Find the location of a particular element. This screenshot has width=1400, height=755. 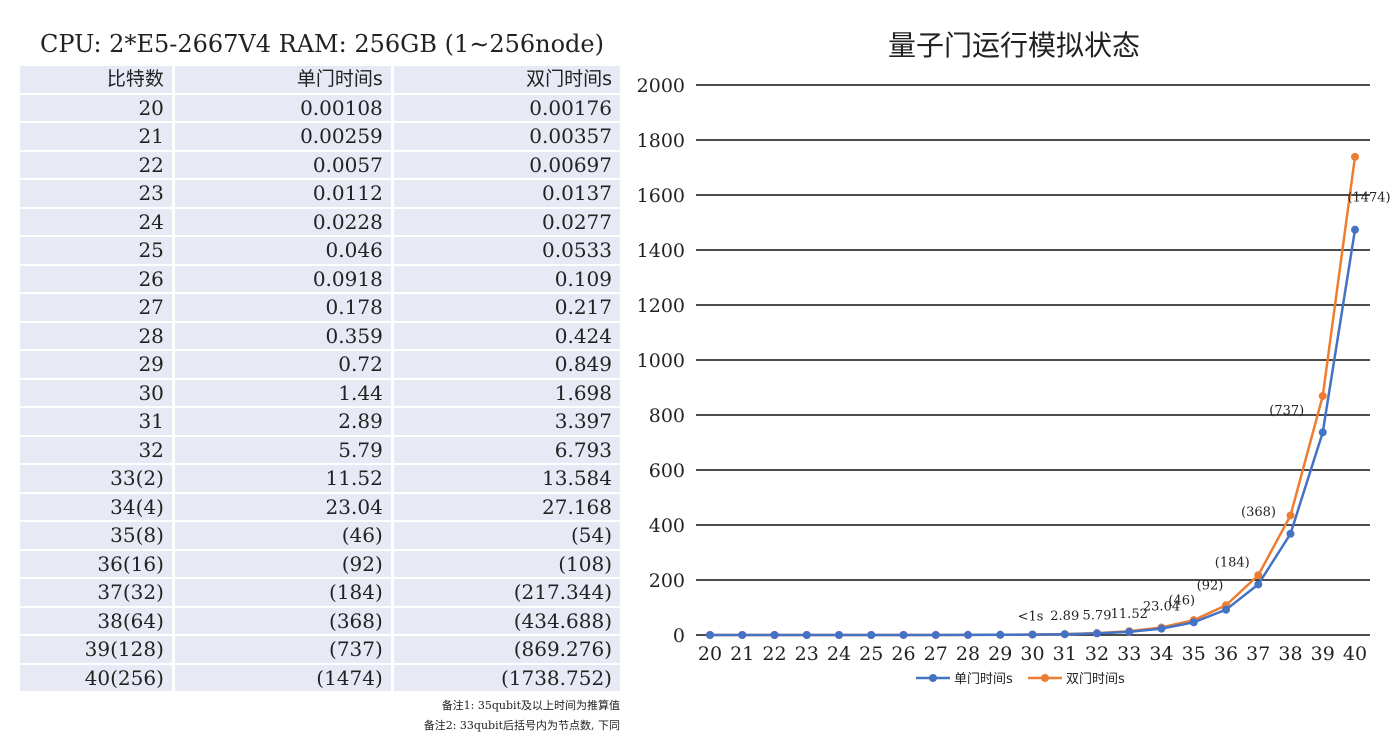

y-tick-label: 800 is located at coordinates (667, 416).